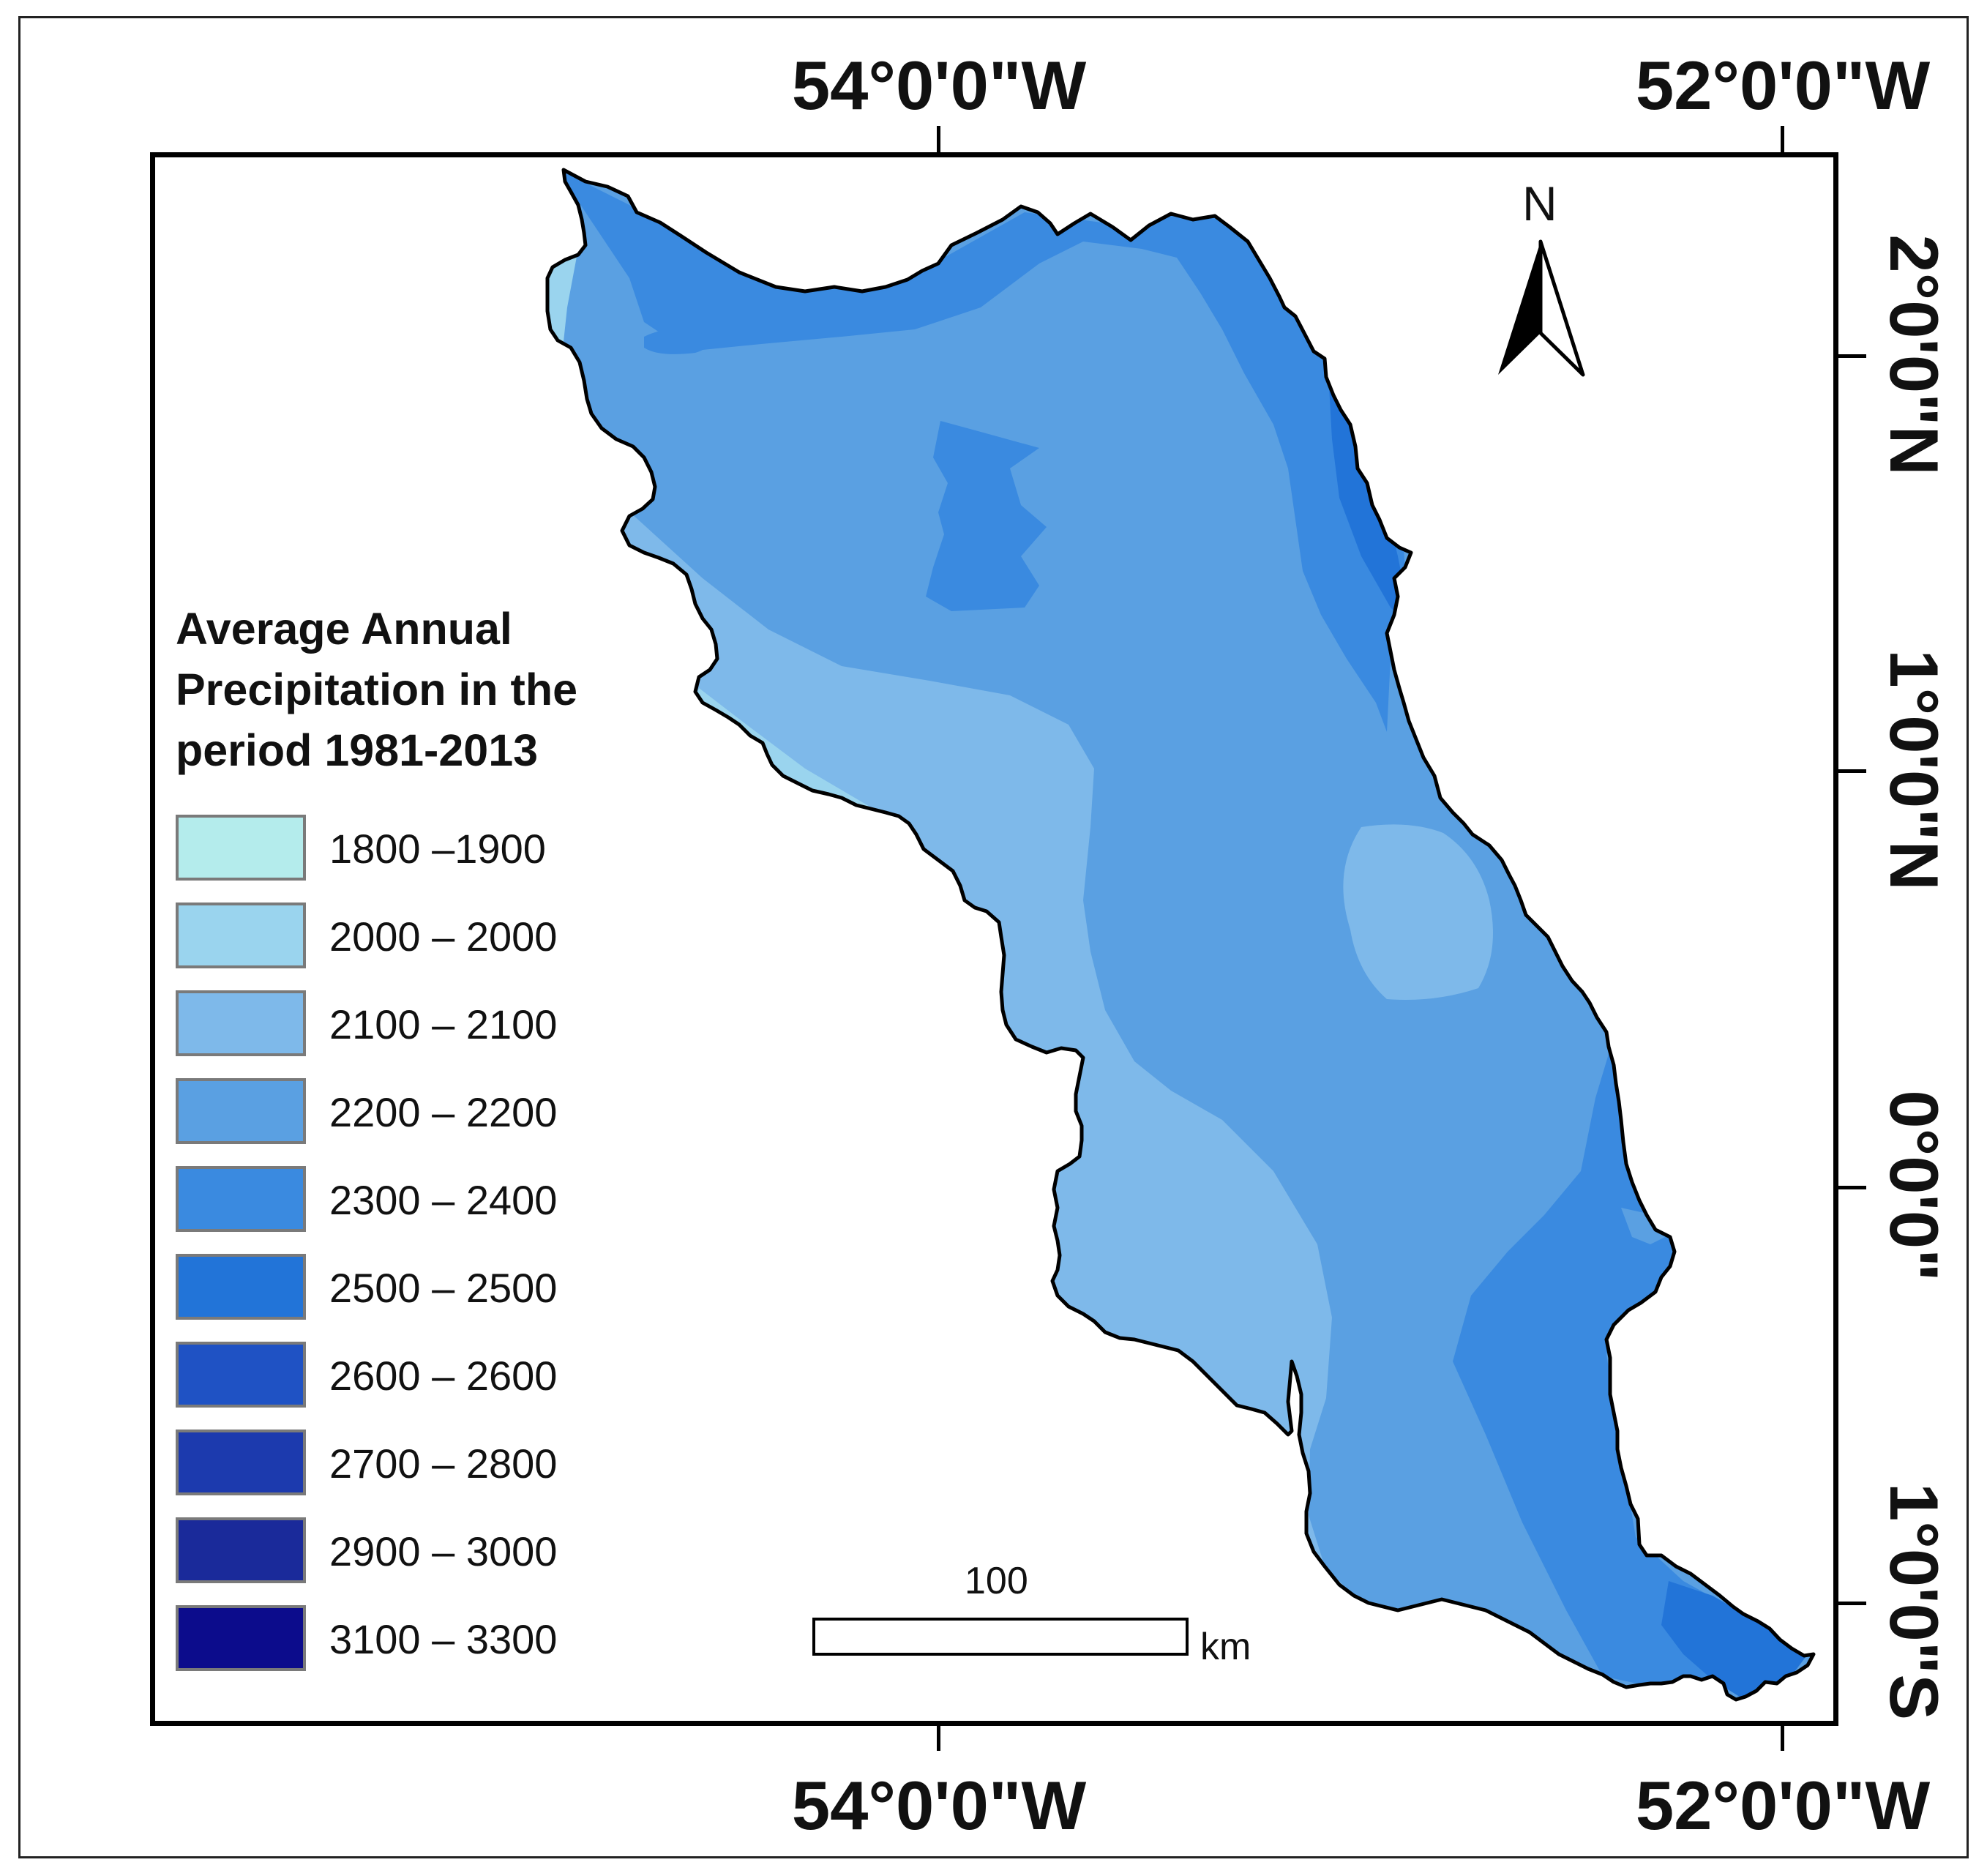 This screenshot has width=1987, height=1876. Describe the element at coordinates (939, 86) in the screenshot. I see `coord-top-left: 54°0'0"W` at that location.